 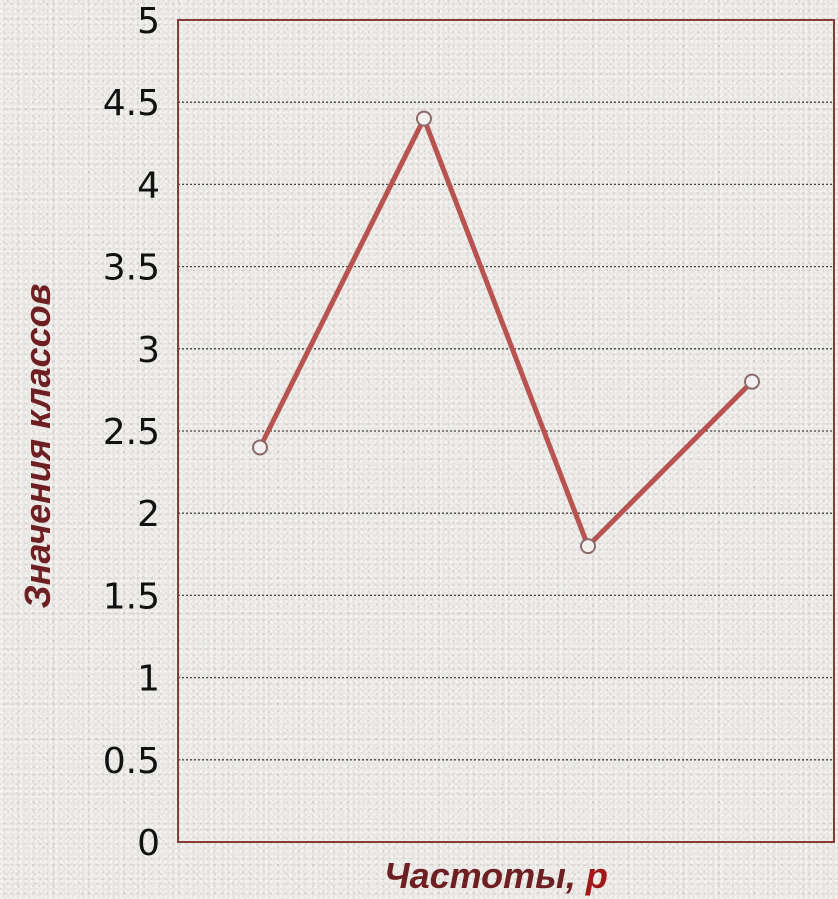 I want to click on y-tick-label: 2, so click(x=148, y=514).